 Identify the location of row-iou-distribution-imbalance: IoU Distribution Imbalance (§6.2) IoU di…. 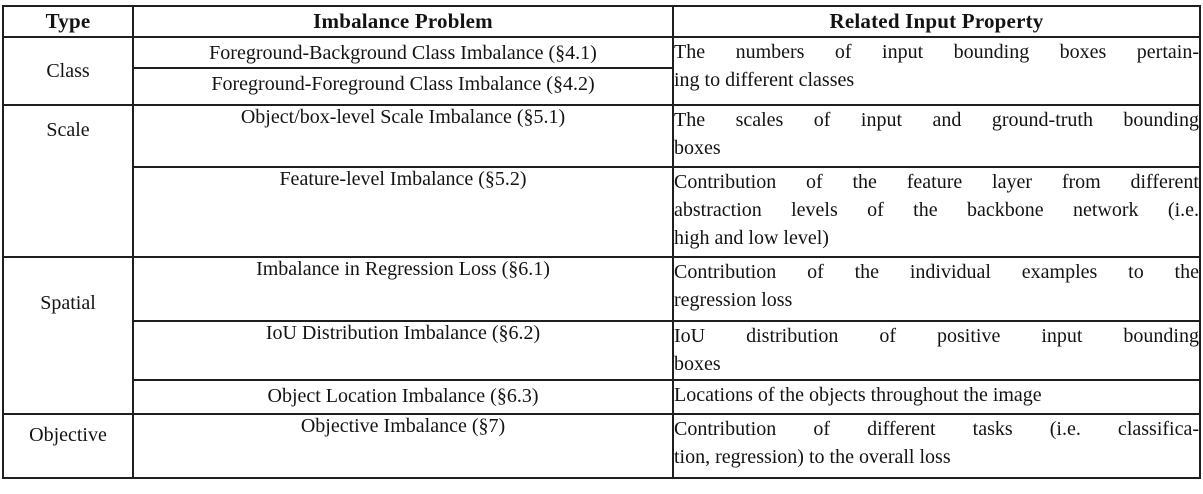
(602, 350).